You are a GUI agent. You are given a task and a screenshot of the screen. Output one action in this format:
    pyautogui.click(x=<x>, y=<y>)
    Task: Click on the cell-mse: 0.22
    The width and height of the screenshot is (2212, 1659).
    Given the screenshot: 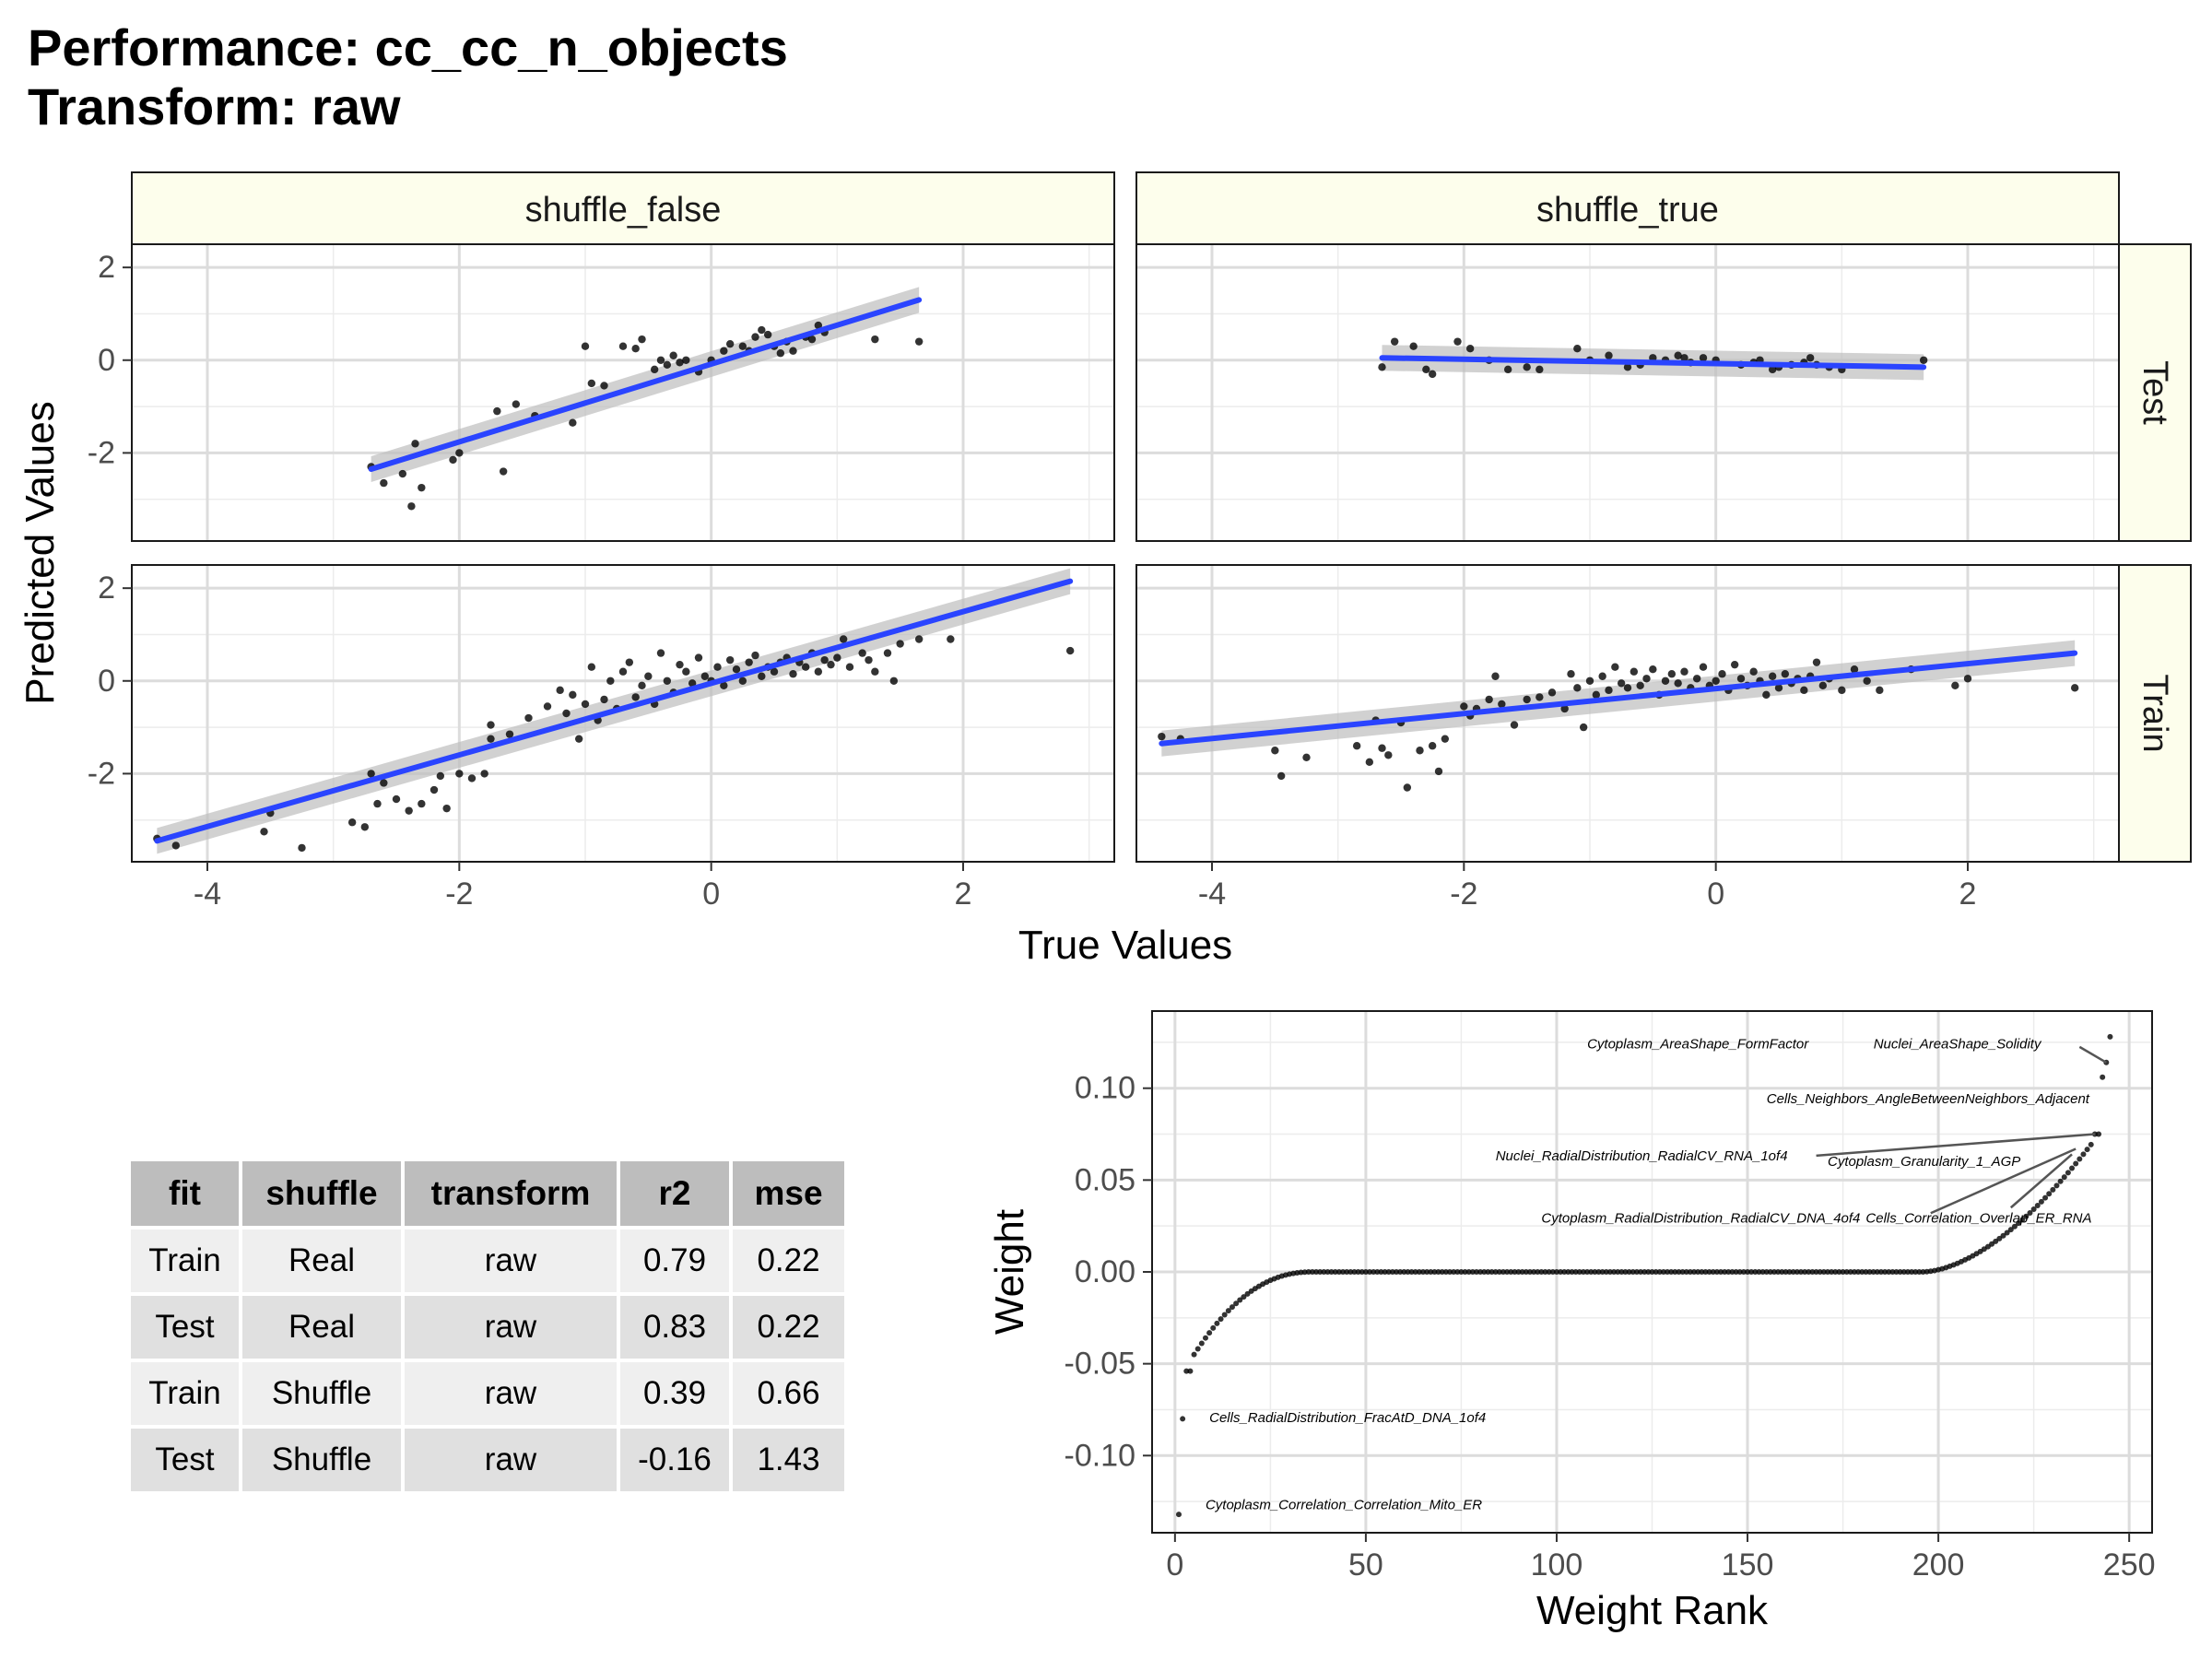 What is the action you would take?
    pyautogui.click(x=788, y=1261)
    